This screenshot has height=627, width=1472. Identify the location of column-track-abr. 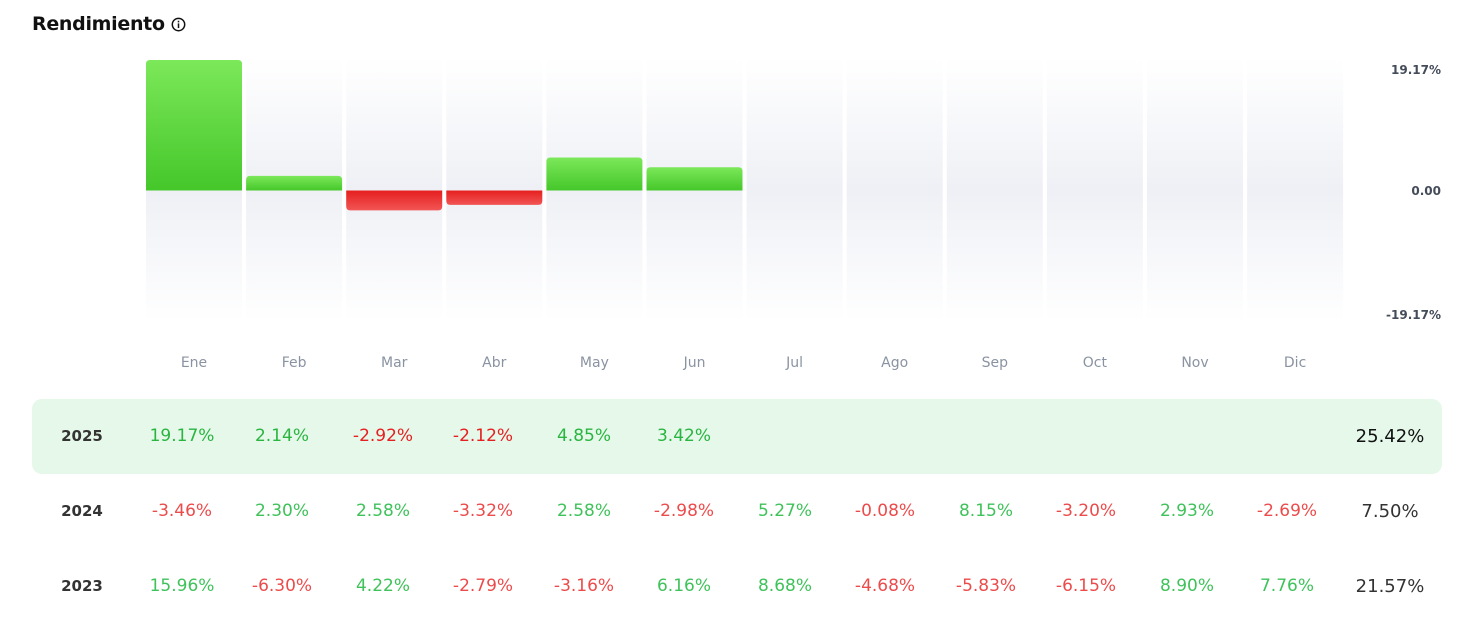
(494, 190).